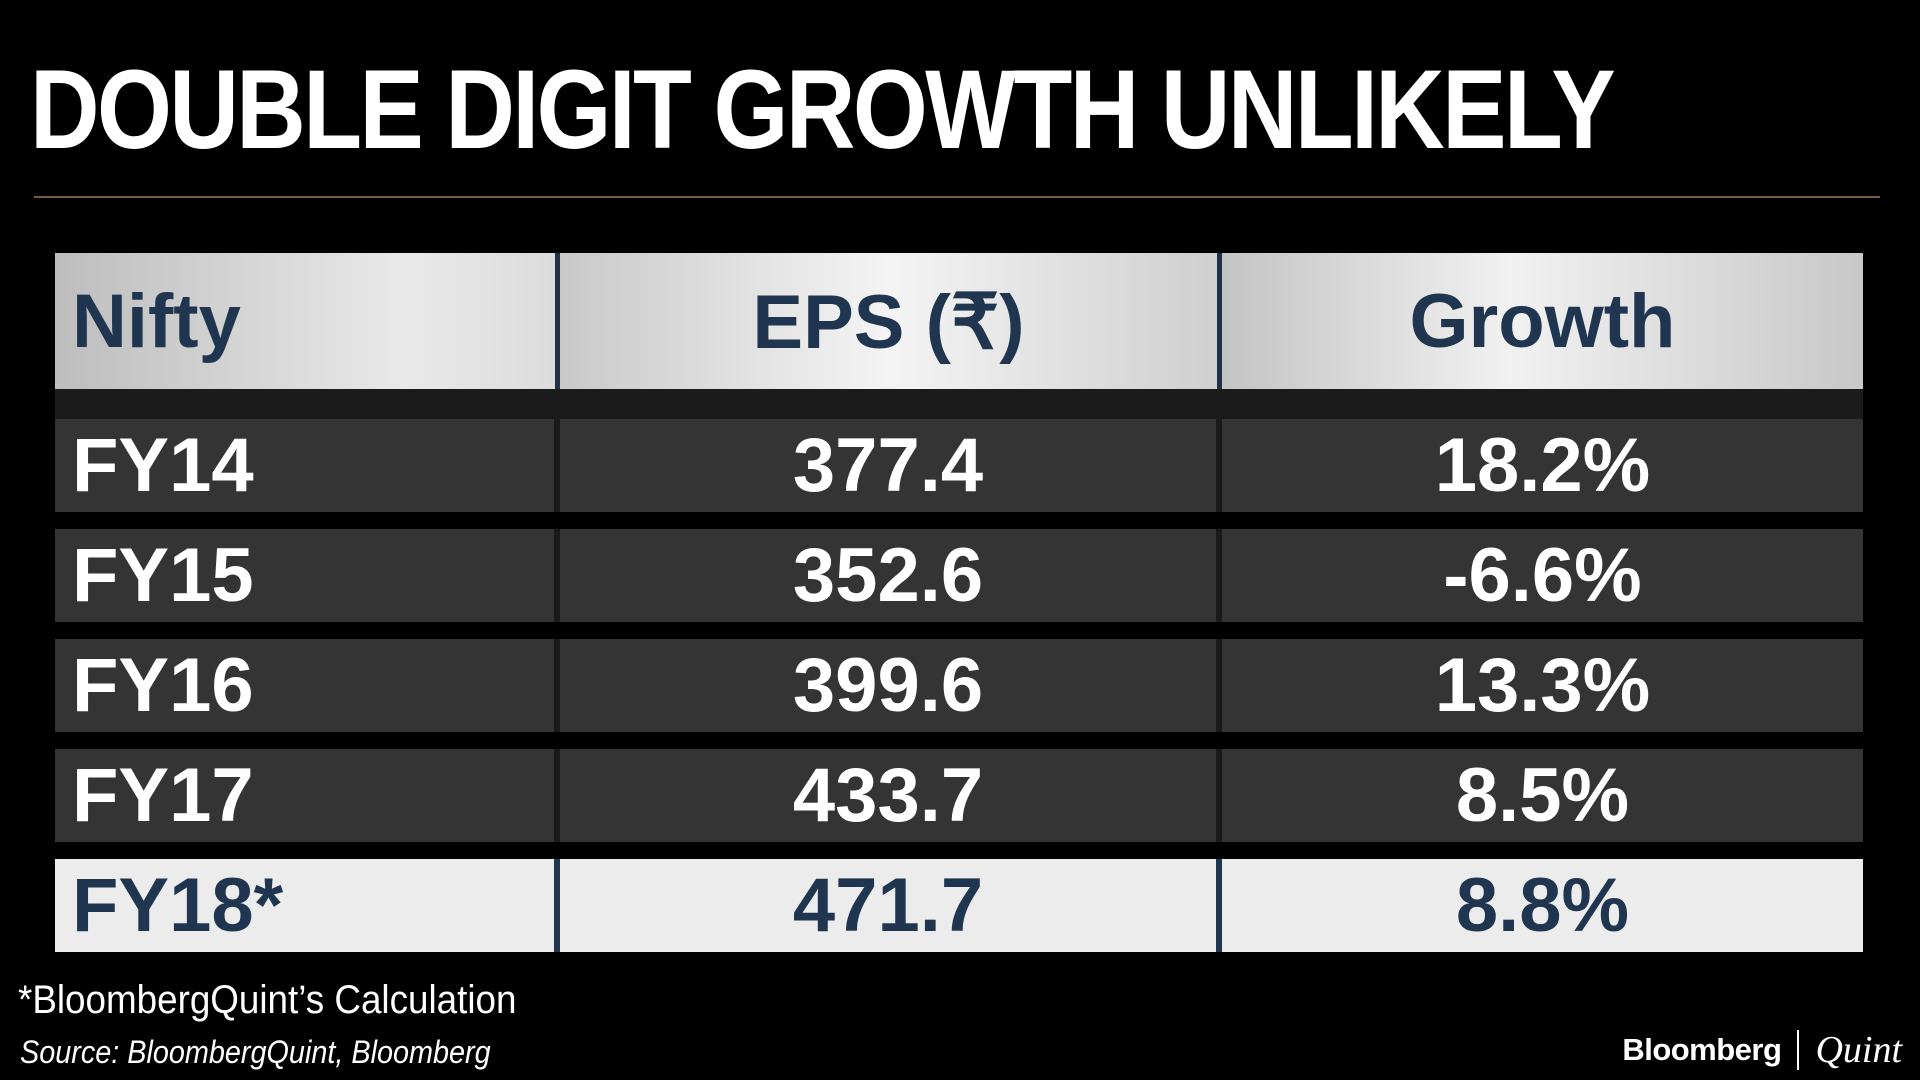  What do you see at coordinates (1542, 575) in the screenshot?
I see `row-growth: -6.6%` at bounding box center [1542, 575].